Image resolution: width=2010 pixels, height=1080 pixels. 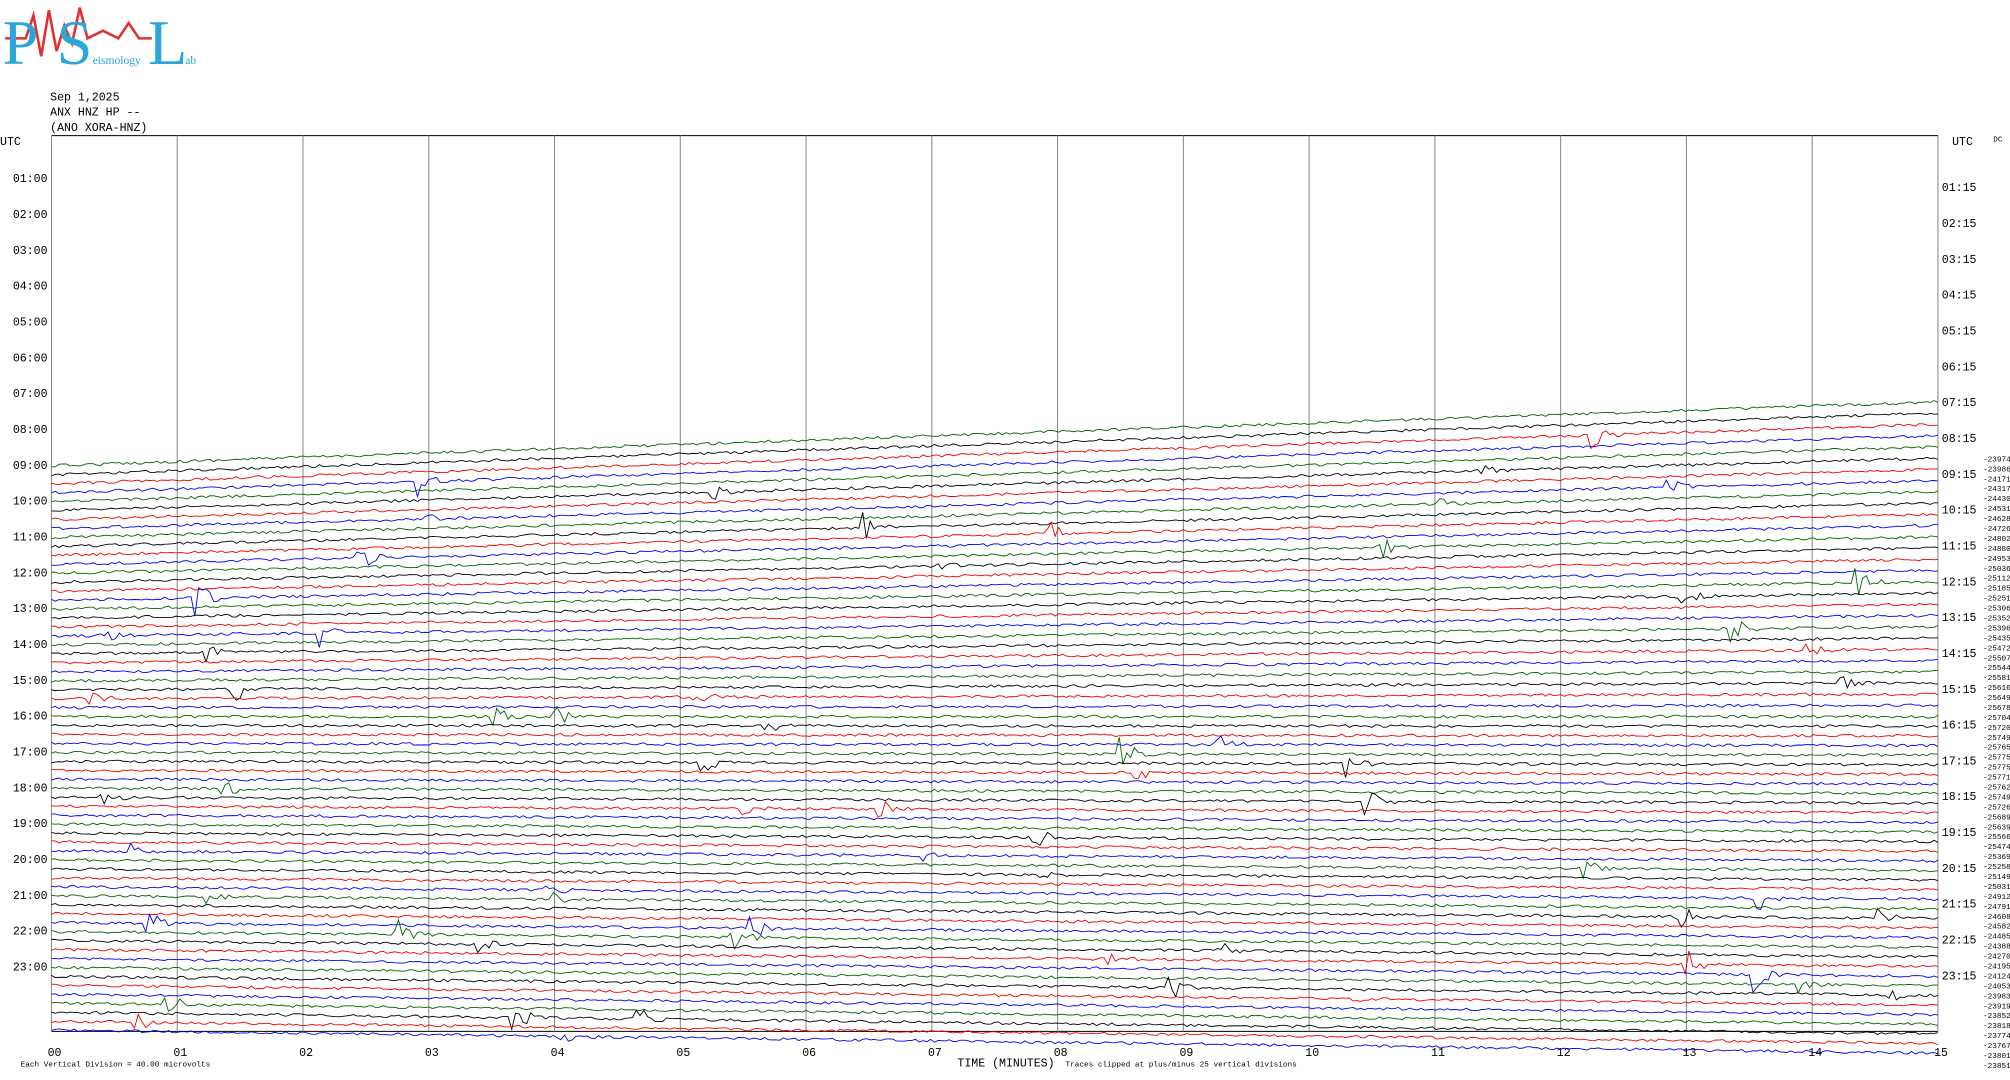 What do you see at coordinates (1996, 739) in the screenshot?
I see `offset-label: -25749` at bounding box center [1996, 739].